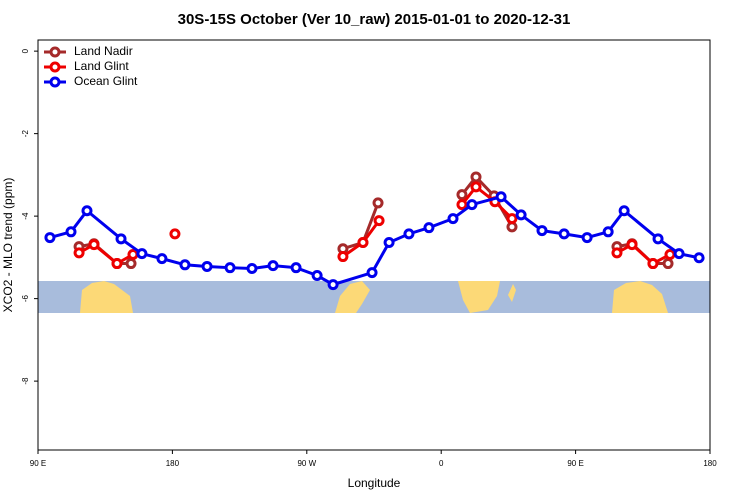 The height and width of the screenshot is (500, 750). I want to click on legend-label: Ocean Glint, so click(106, 81).